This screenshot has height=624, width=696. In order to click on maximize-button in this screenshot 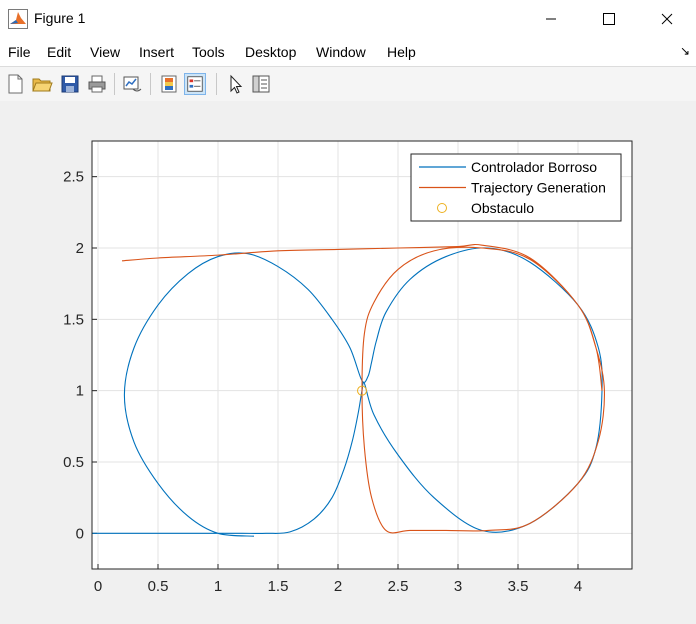, I will do `click(609, 19)`.